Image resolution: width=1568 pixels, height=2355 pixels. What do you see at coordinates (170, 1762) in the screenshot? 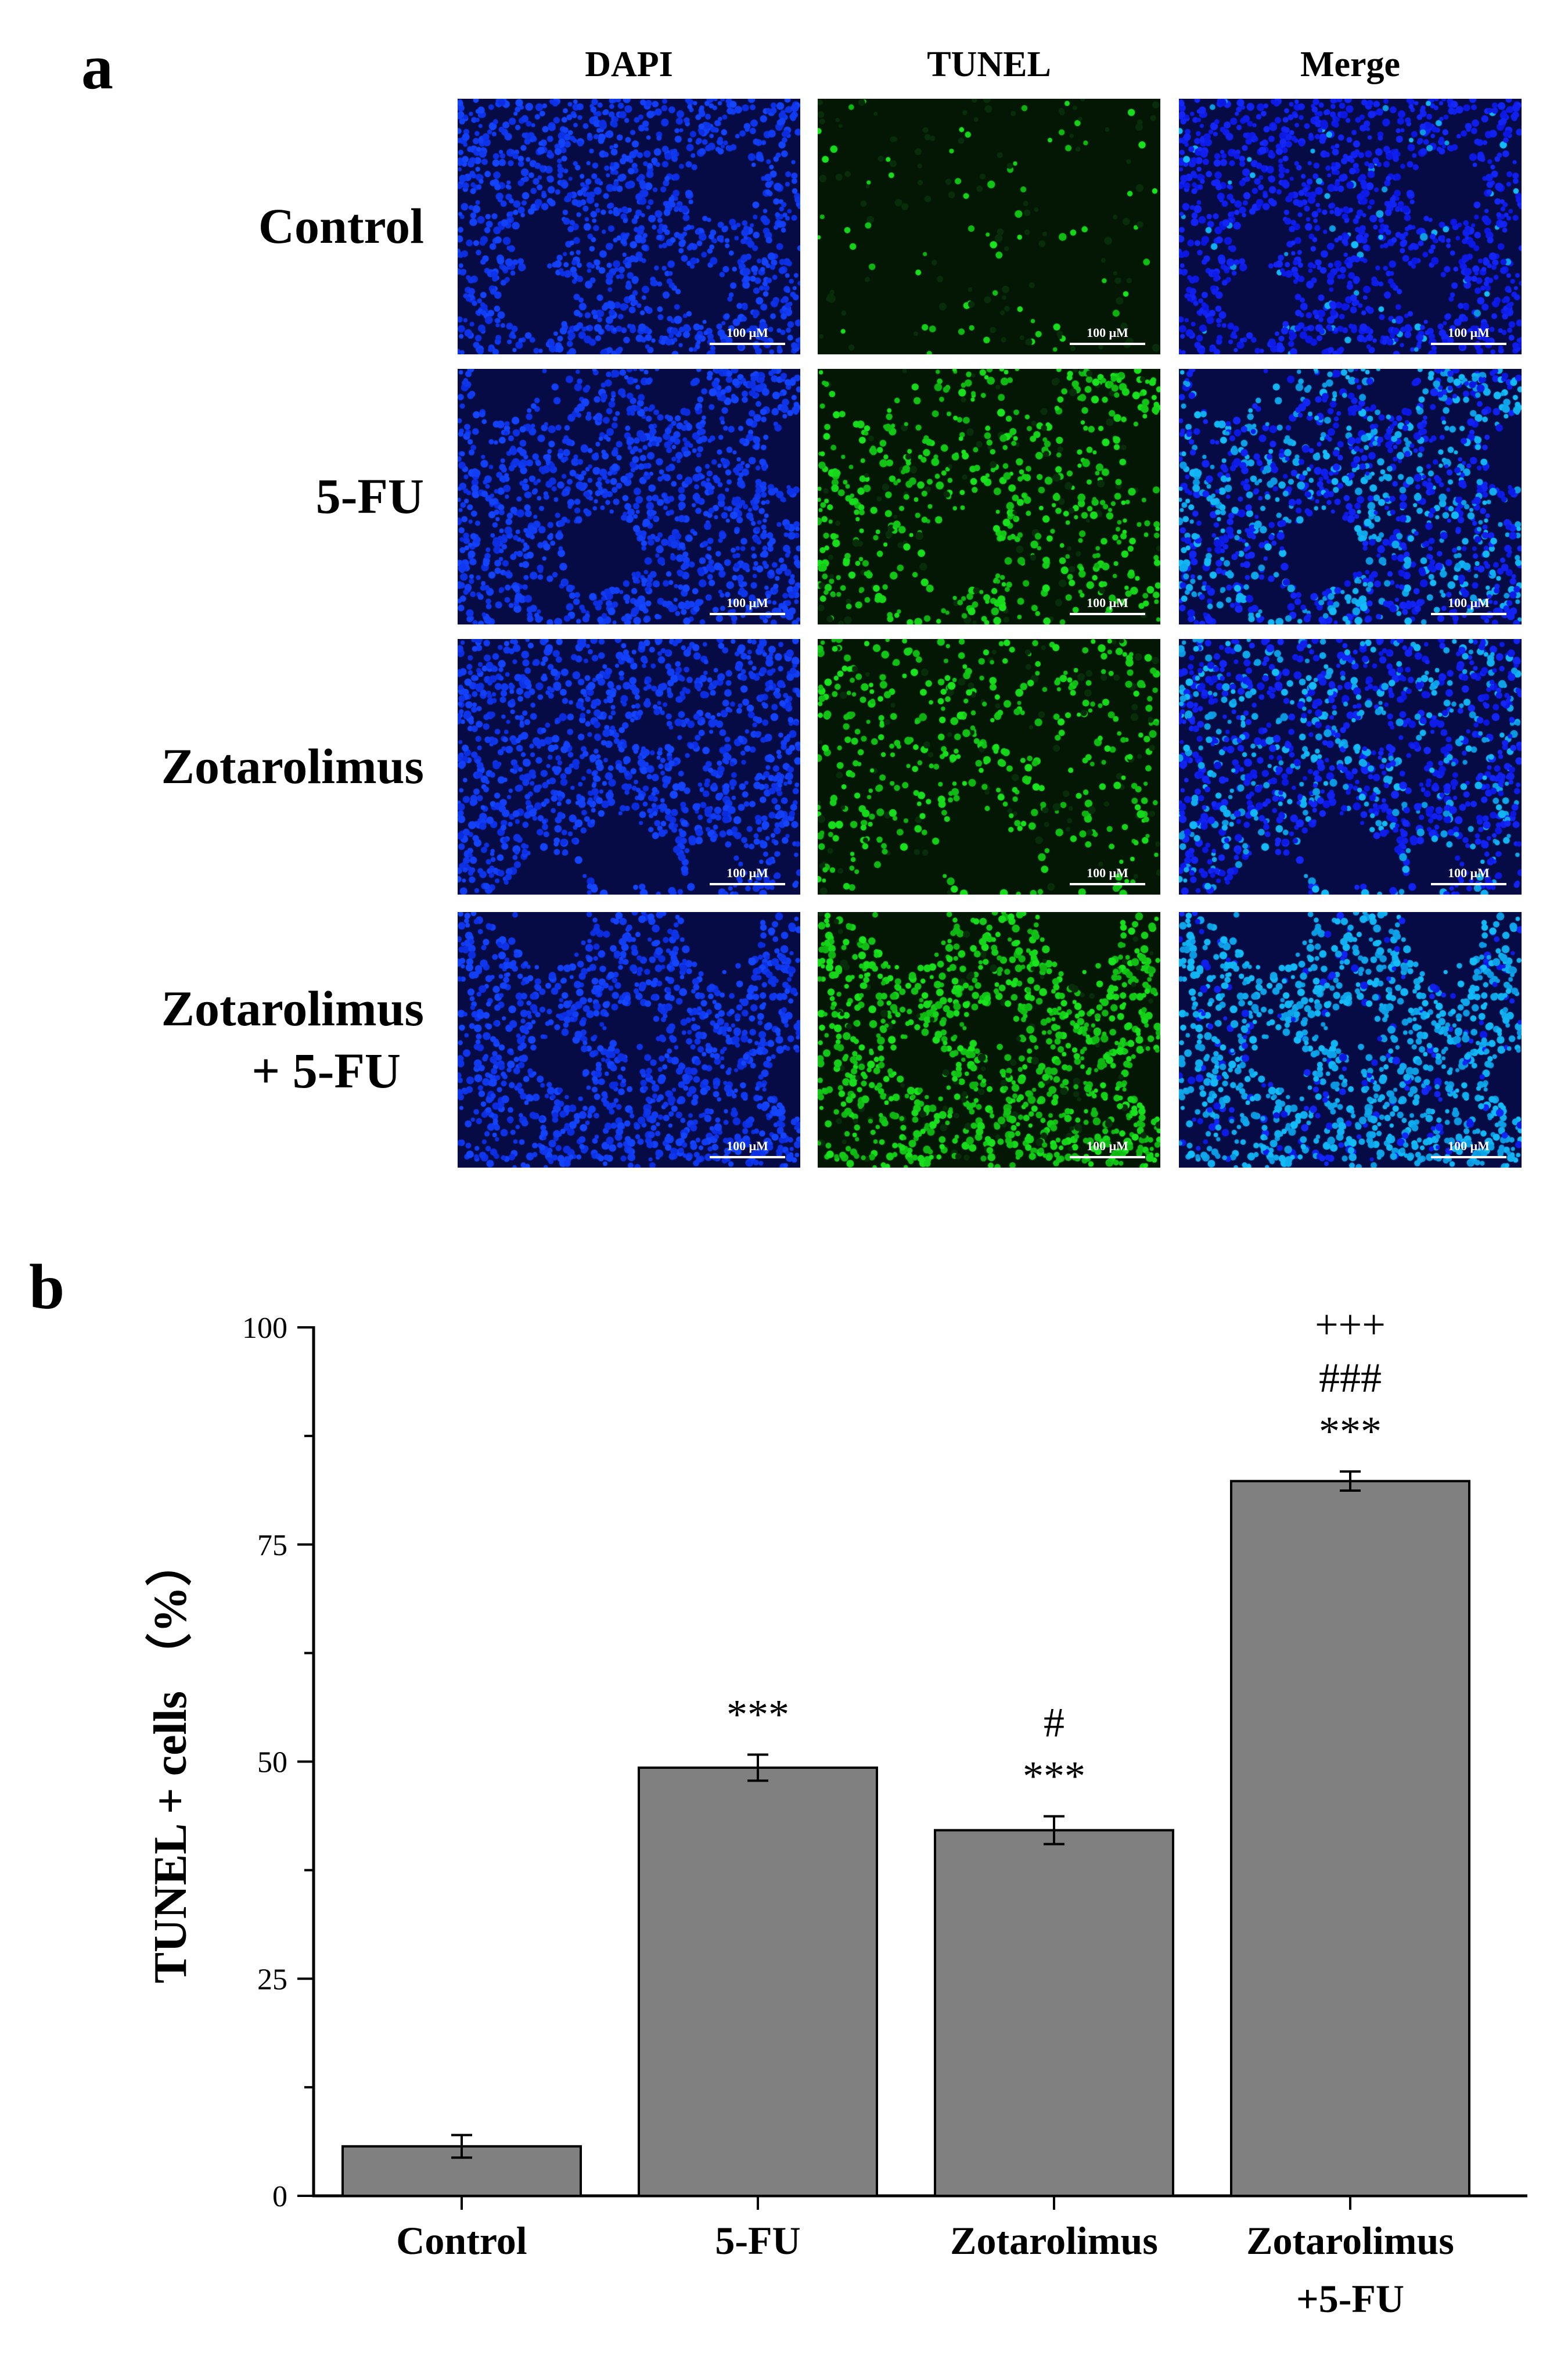
I see `y-axis-label: TUNEL + cells （%）` at bounding box center [170, 1762].